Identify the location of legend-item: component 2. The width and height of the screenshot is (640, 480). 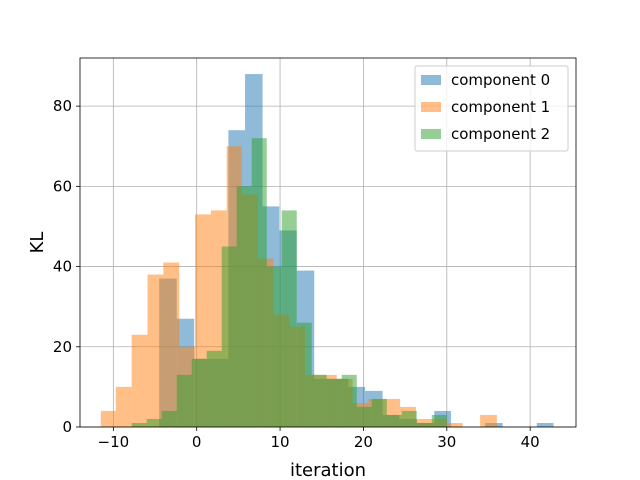
(485, 134).